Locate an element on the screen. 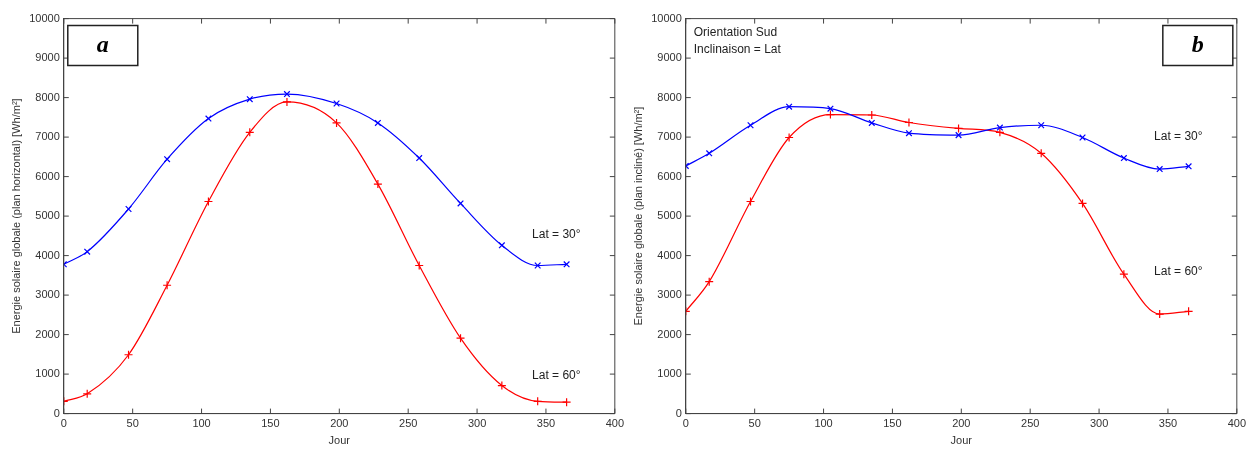 Image resolution: width=1259 pixels, height=461 pixels. annotation: Inclinaison = Lat is located at coordinates (737, 48).